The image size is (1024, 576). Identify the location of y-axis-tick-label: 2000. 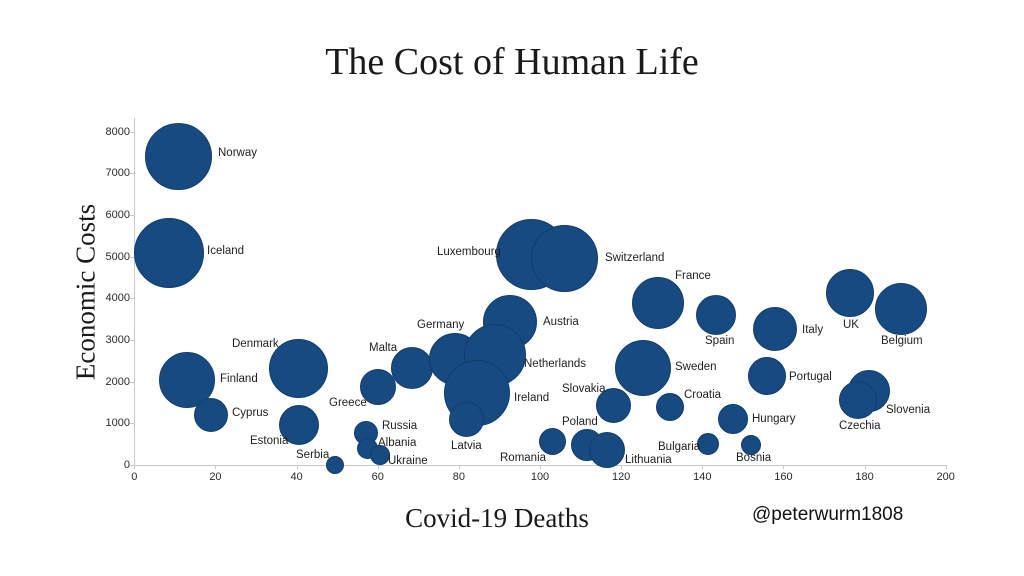
(117, 381).